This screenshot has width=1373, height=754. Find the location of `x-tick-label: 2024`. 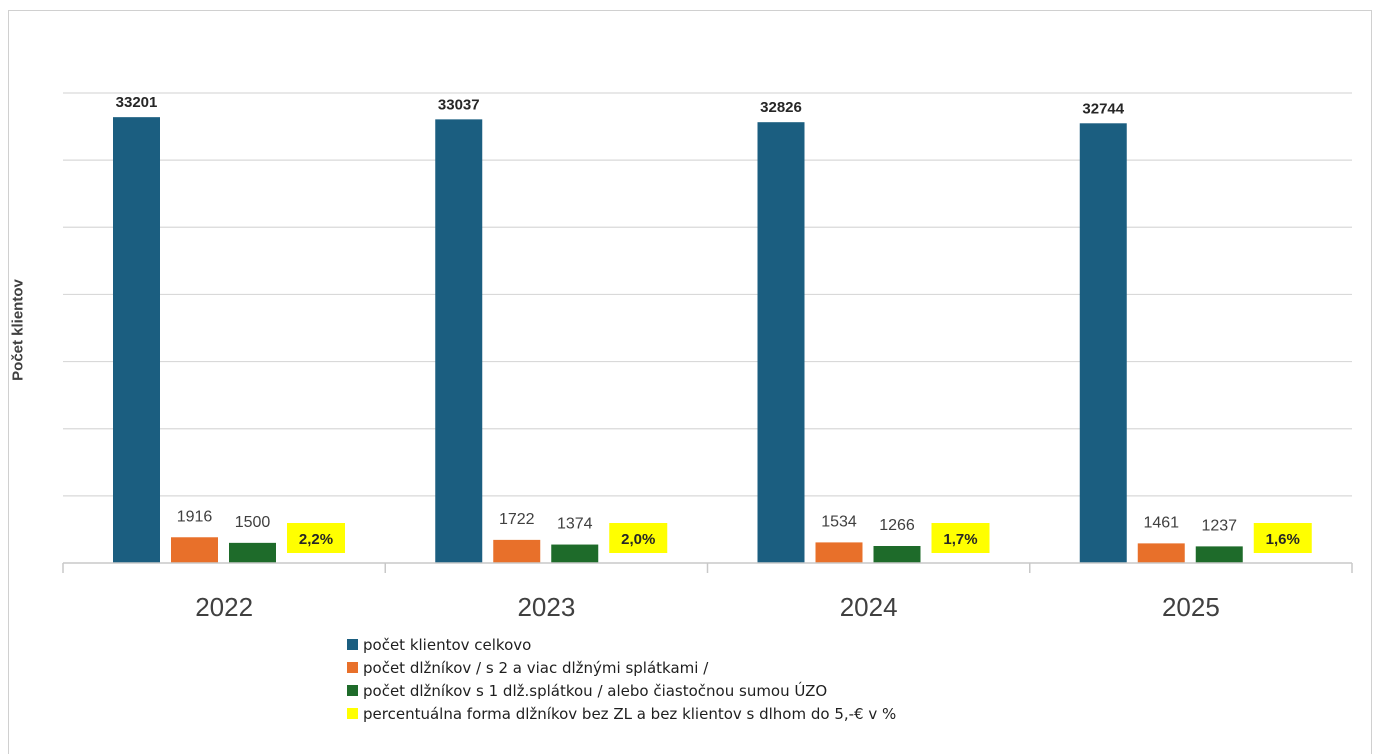

x-tick-label: 2024 is located at coordinates (869, 607).